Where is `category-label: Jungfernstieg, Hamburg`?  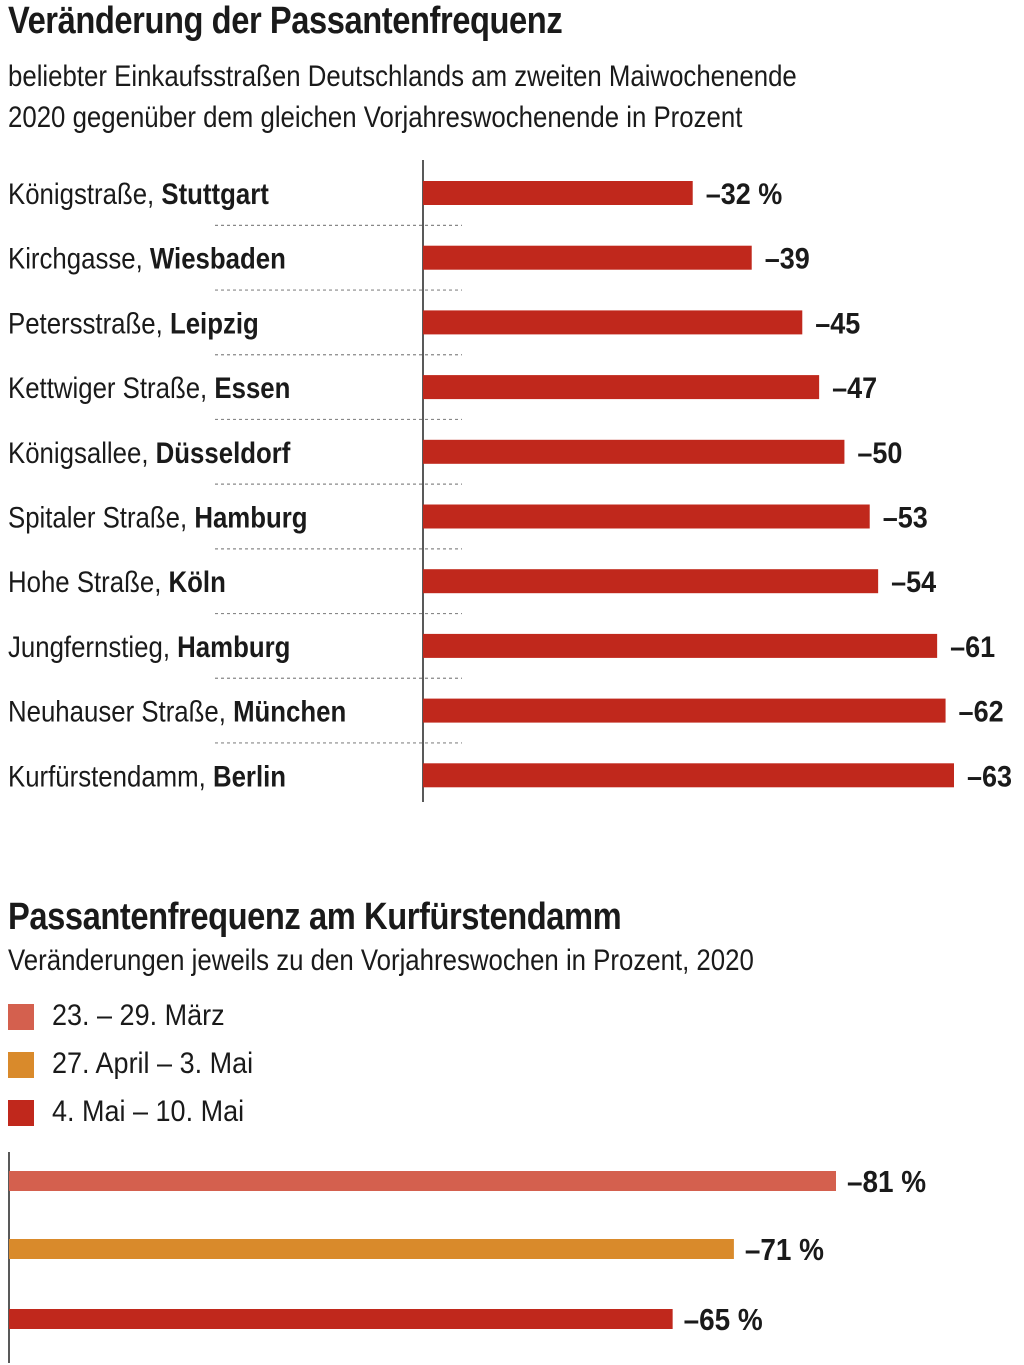 category-label: Jungfernstieg, Hamburg is located at coordinates (149, 646).